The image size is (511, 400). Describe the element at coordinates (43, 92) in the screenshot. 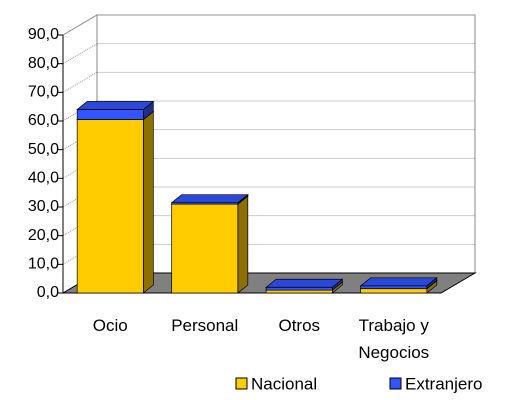

I see `y-tick-label: 70,0` at that location.